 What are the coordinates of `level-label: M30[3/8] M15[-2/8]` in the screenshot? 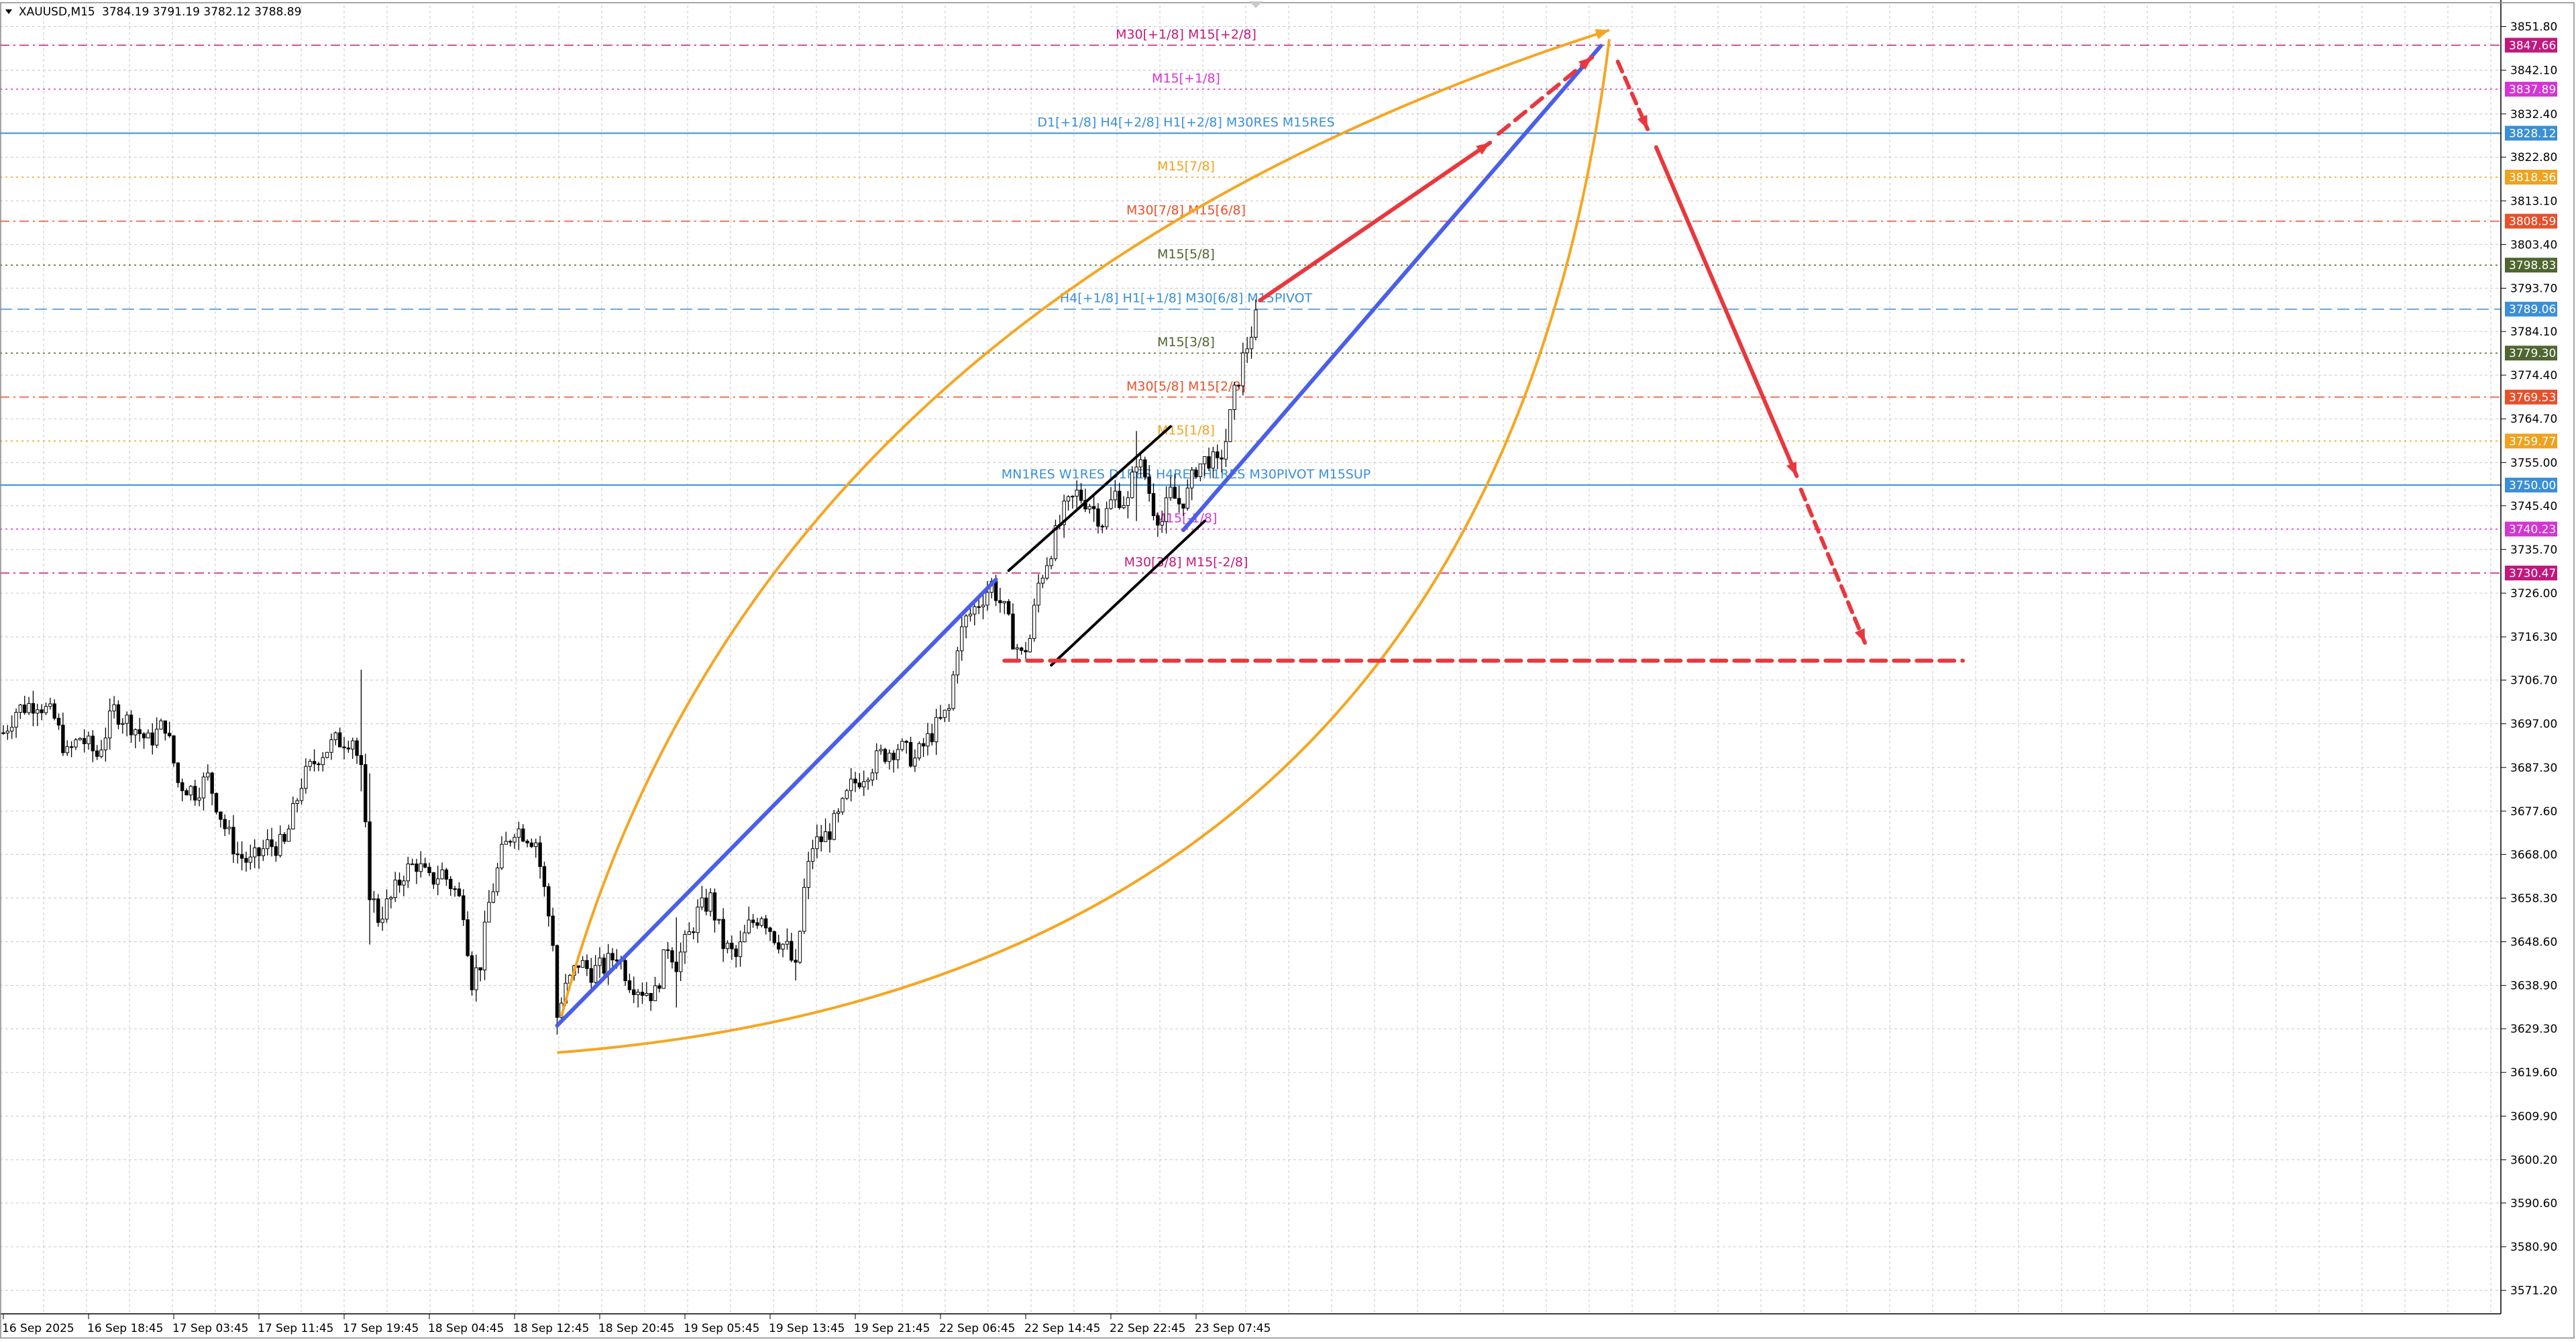 It's located at (1186, 563).